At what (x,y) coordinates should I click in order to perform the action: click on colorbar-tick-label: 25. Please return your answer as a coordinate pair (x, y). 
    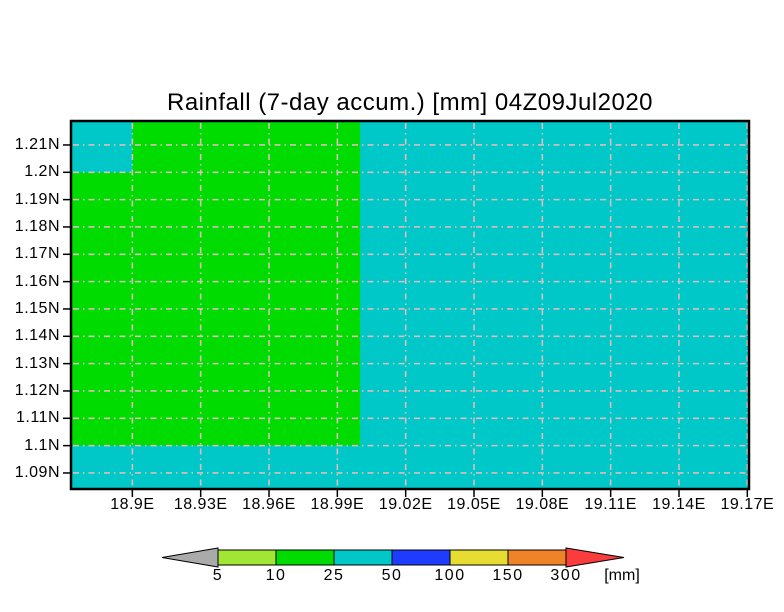
    Looking at the image, I should click on (334, 575).